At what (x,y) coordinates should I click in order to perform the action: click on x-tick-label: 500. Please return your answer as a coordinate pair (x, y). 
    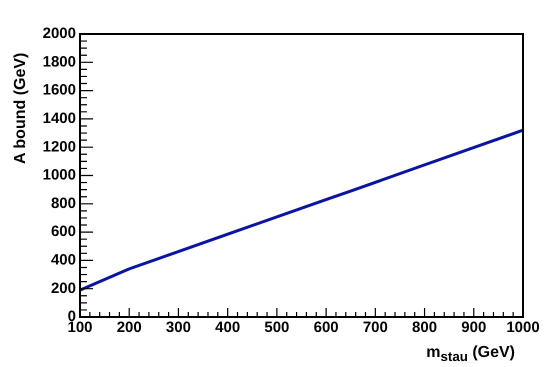
    Looking at the image, I should click on (277, 327).